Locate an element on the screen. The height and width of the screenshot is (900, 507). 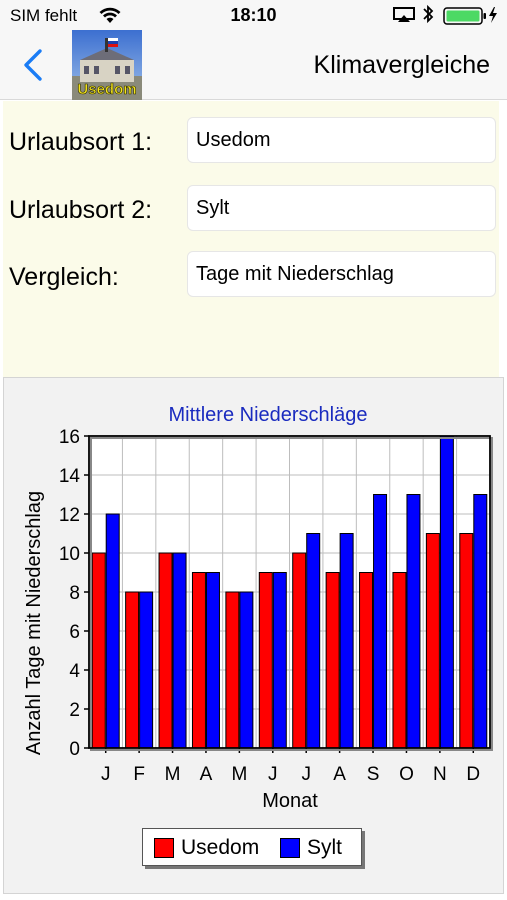
location1-label: Urlaubsort 1: is located at coordinates (81, 142).